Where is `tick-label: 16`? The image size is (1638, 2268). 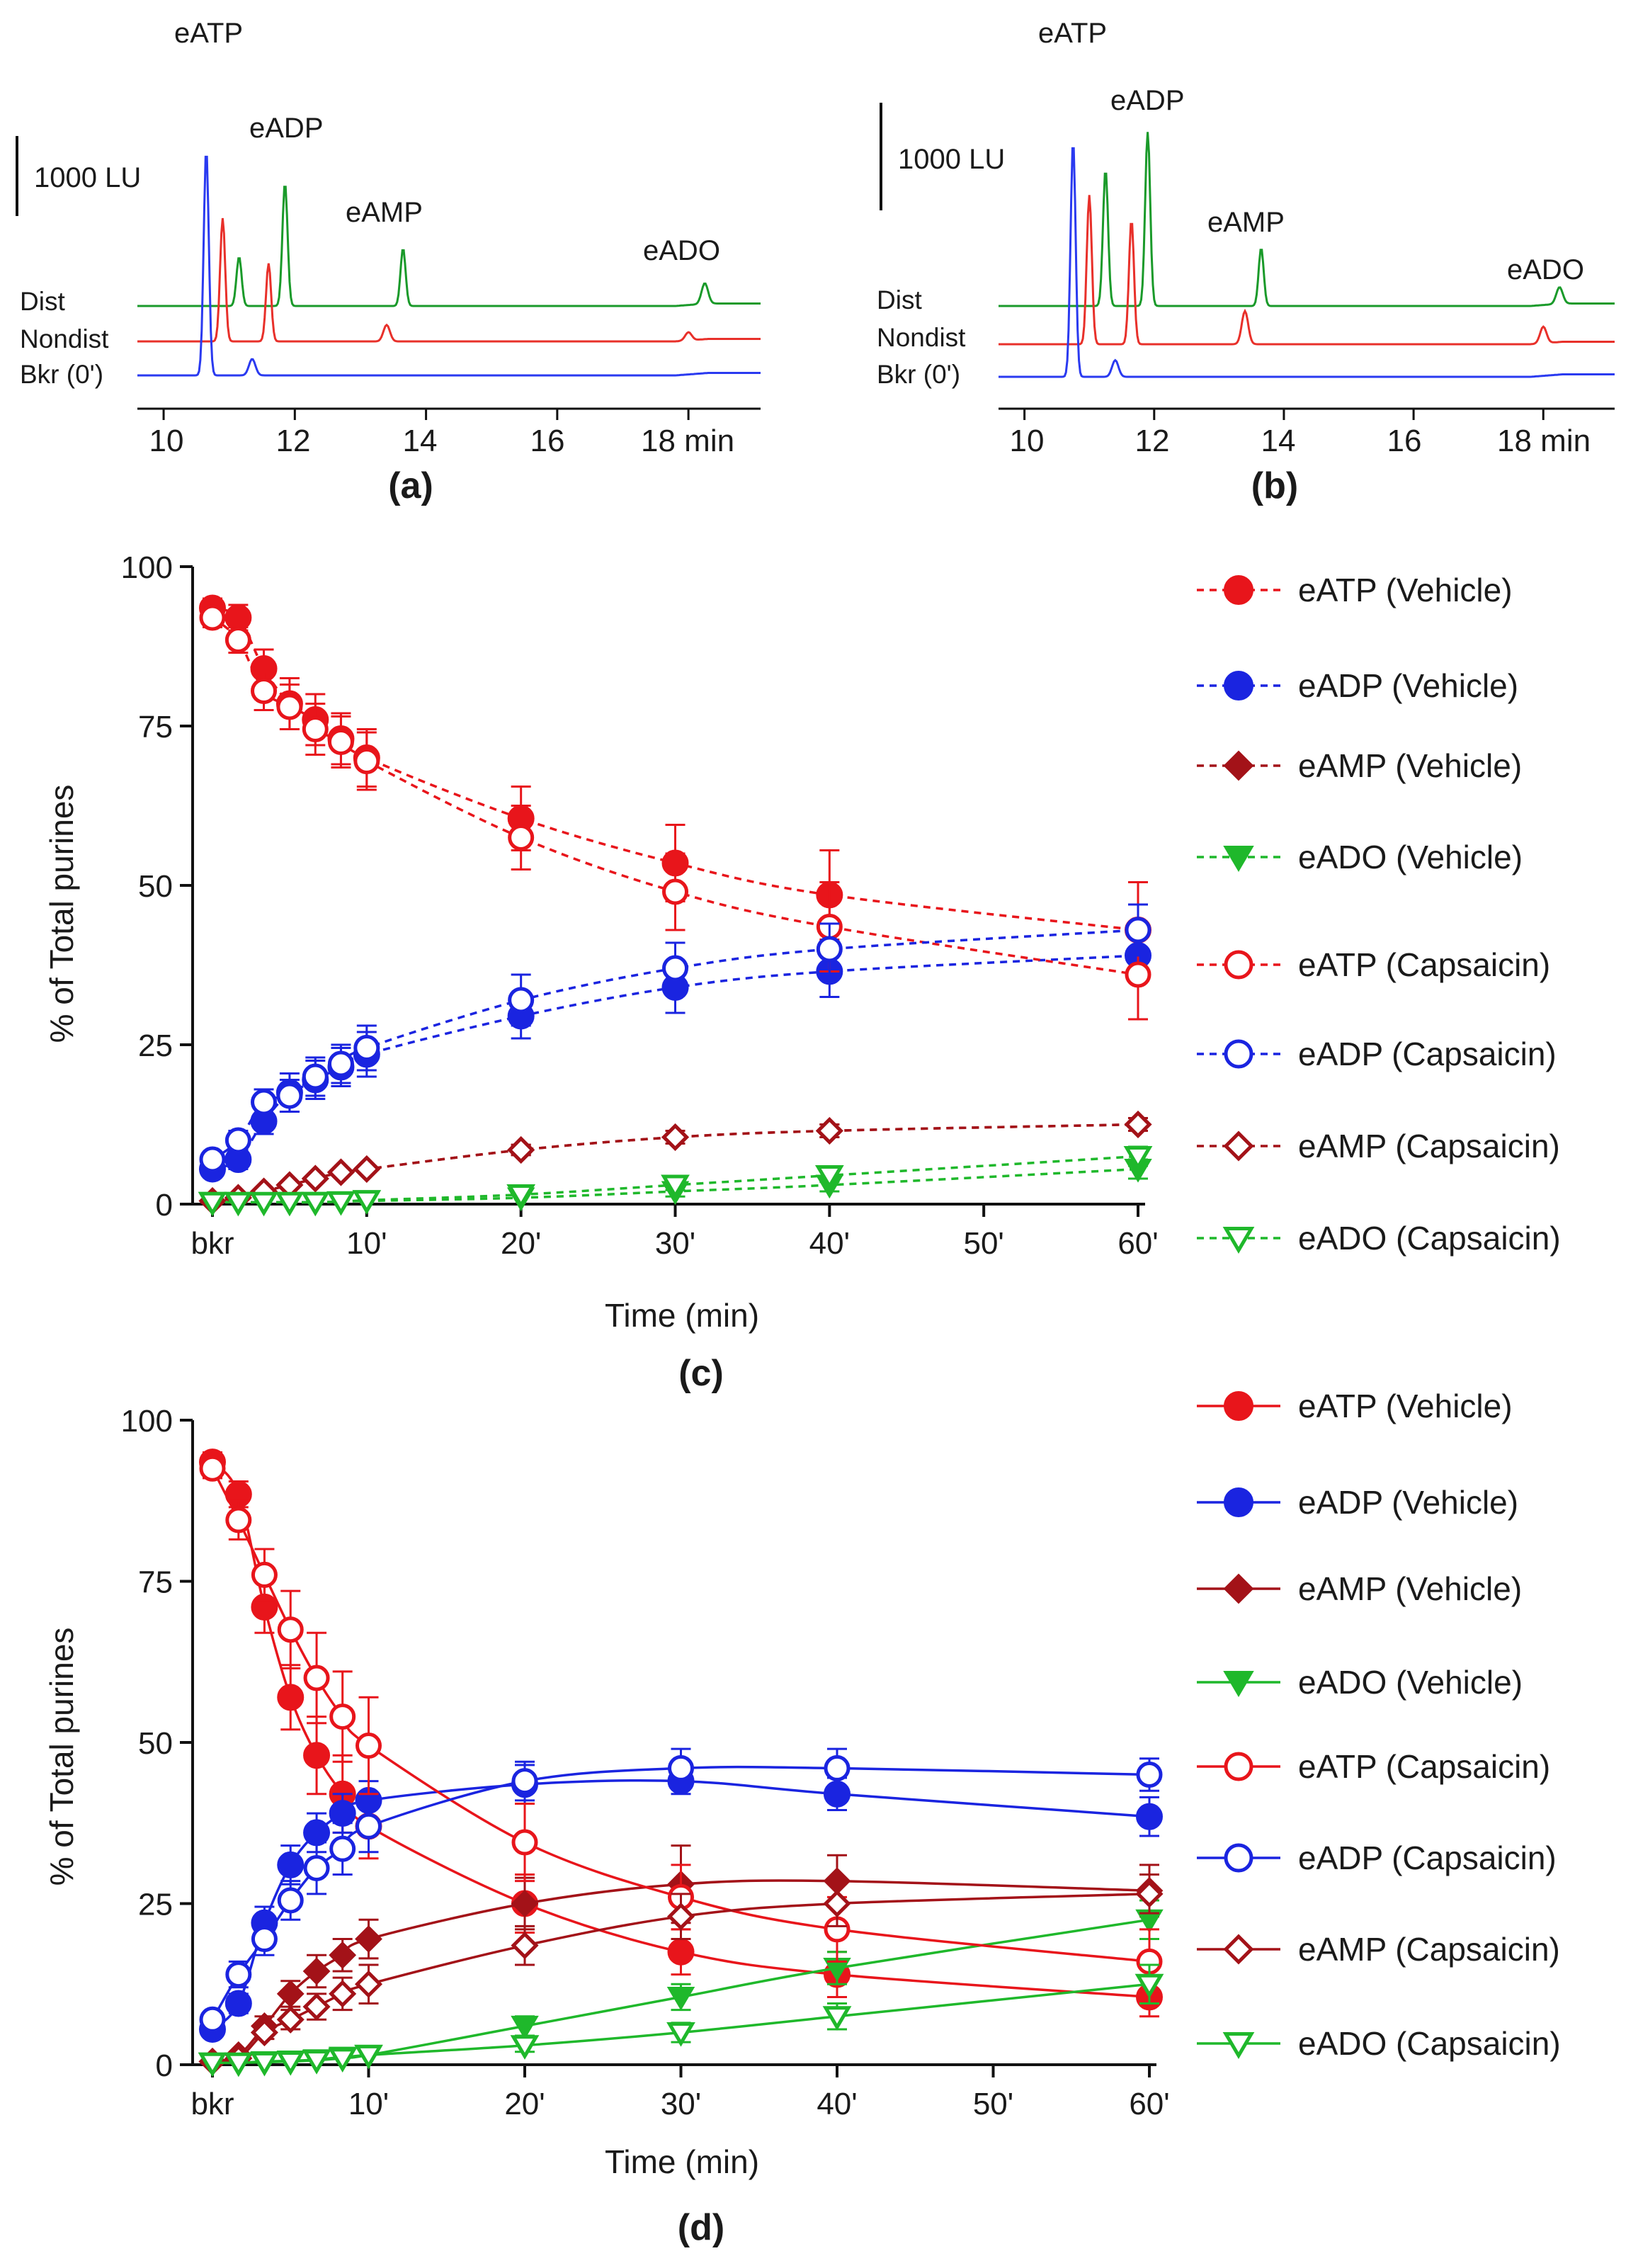
tick-label: 16 is located at coordinates (1404, 441).